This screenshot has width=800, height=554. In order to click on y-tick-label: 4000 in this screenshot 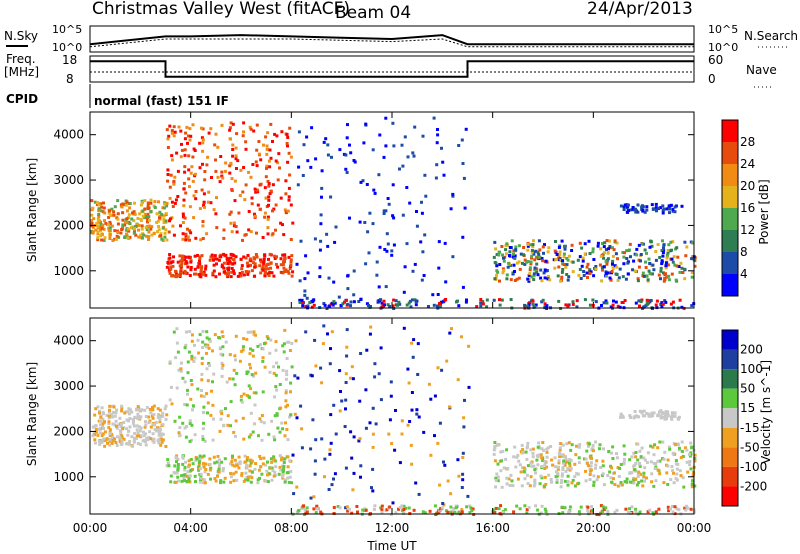, I will do `click(68, 341)`.